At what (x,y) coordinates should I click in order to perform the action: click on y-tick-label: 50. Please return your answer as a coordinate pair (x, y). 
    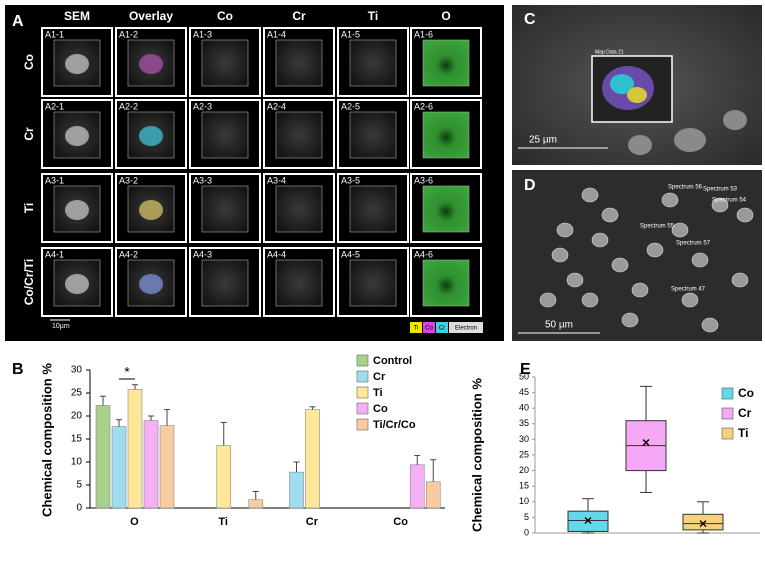
    Looking at the image, I should click on (524, 376).